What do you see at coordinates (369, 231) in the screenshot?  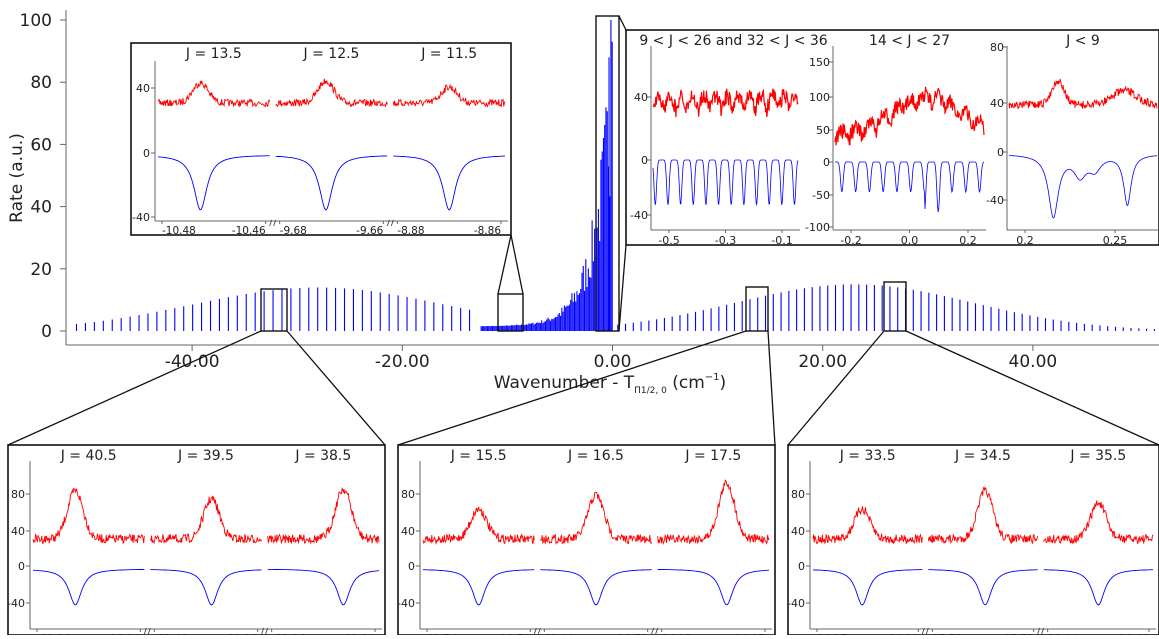 I see `inset-x-tick-label: -9.66` at bounding box center [369, 231].